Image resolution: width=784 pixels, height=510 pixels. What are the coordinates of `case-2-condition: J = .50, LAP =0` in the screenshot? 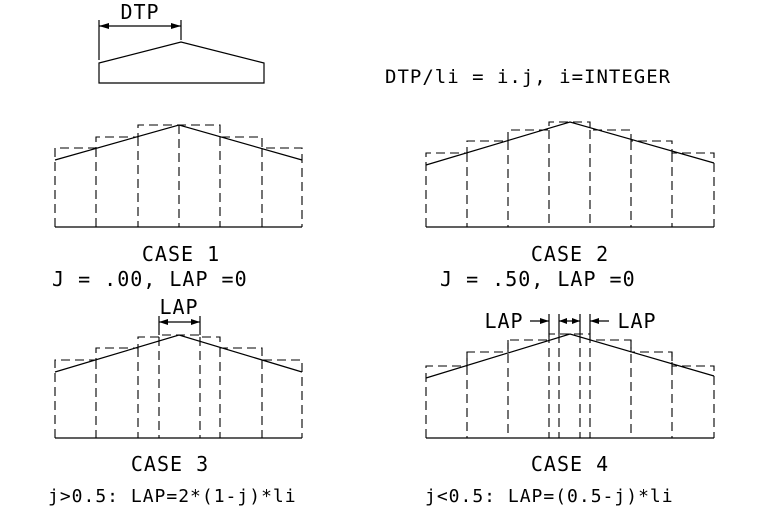 It's located at (538, 279).